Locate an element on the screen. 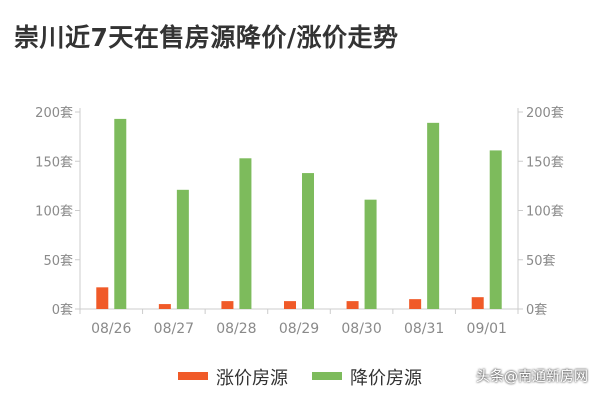 This screenshot has height=400, width=600. x-tick-label: 08/27 is located at coordinates (174, 329).